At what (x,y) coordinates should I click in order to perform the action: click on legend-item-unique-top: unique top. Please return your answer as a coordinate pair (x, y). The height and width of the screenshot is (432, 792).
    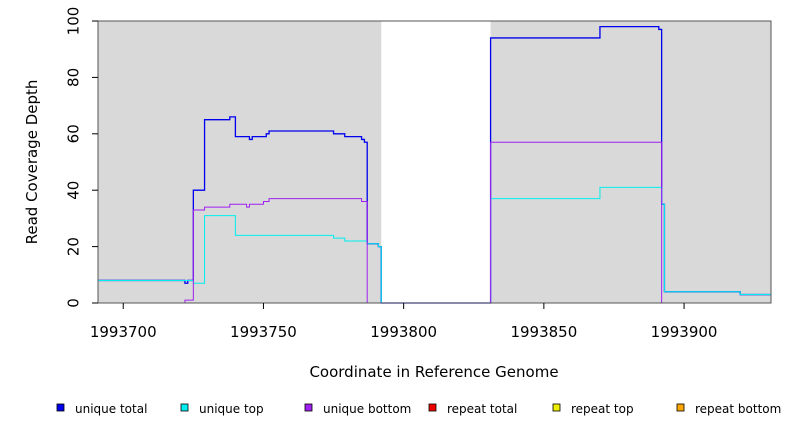
    Looking at the image, I should click on (222, 409).